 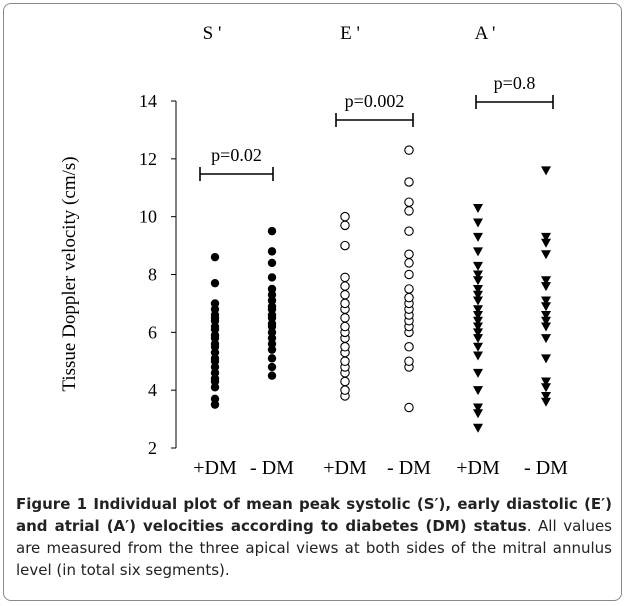 What do you see at coordinates (152, 275) in the screenshot?
I see `y-tick-label: 8` at bounding box center [152, 275].